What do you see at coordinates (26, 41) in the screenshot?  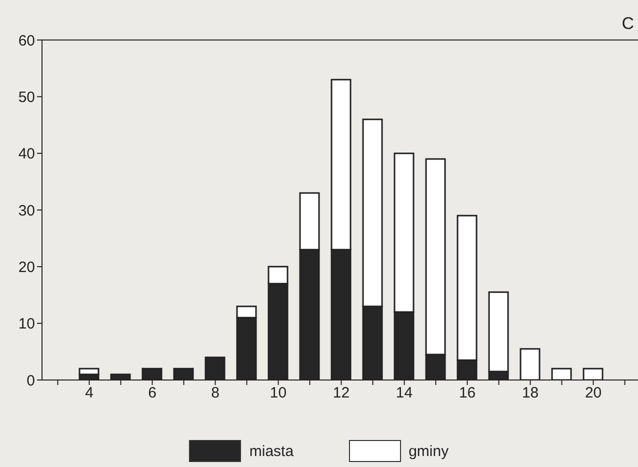 I see `y-tick-label: 60` at bounding box center [26, 41].